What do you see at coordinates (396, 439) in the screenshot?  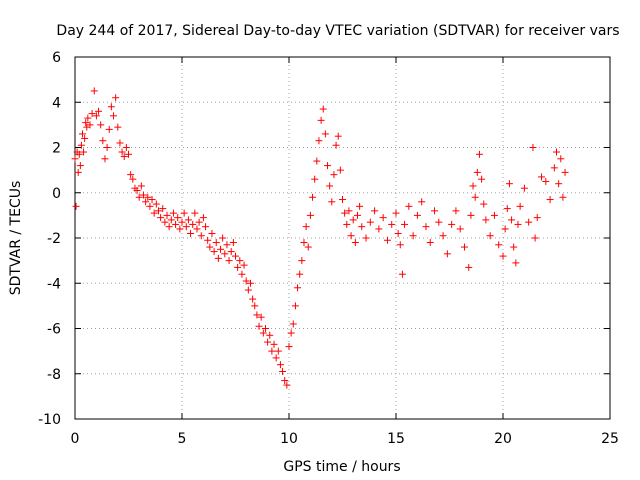 I see `x-tick-label: 15` at bounding box center [396, 439].